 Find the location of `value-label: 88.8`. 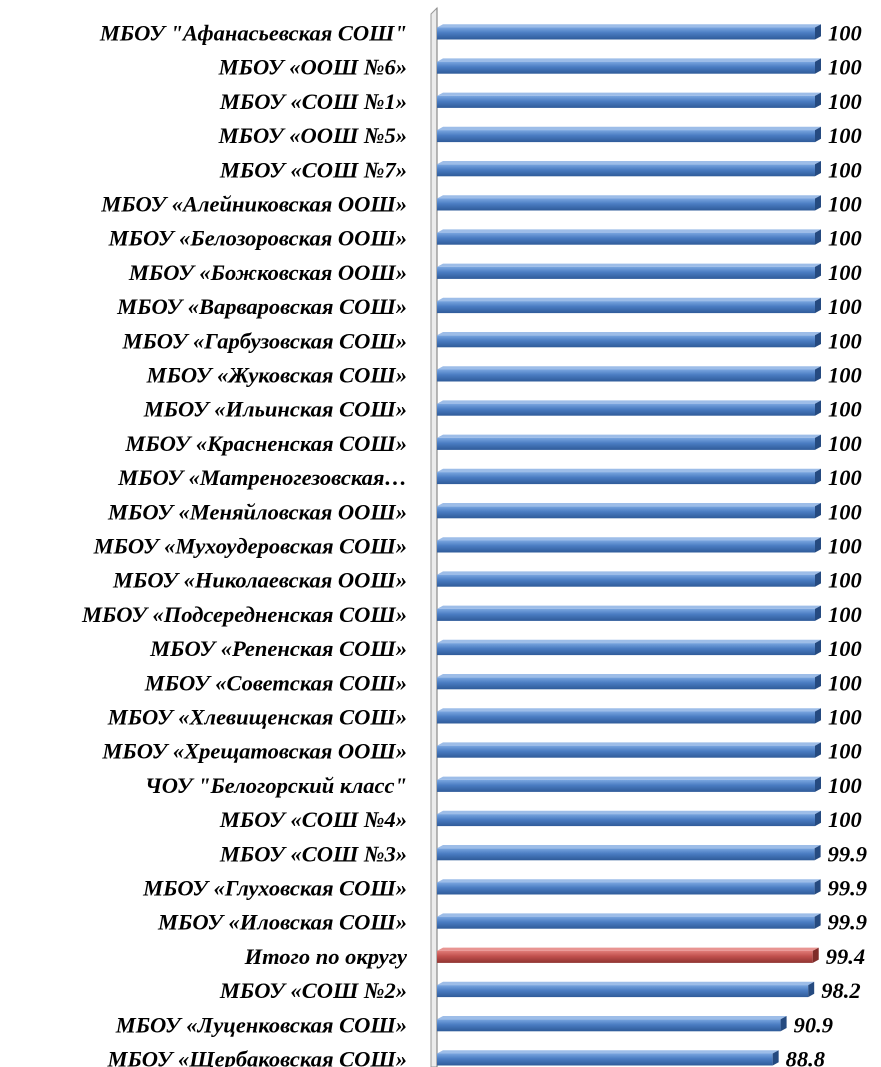

value-label: 88.8 is located at coordinates (805, 1057).